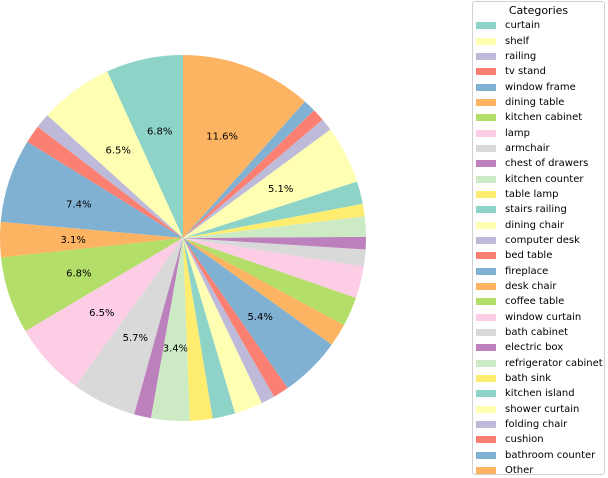 The width and height of the screenshot is (608, 478). I want to click on legend-item: bathroom counter, so click(538, 455).